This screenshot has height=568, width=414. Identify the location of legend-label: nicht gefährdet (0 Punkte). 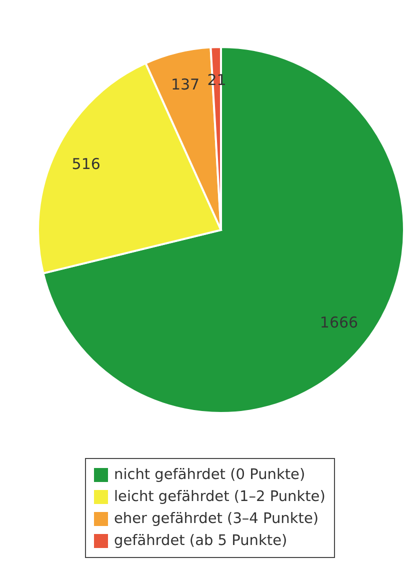
(210, 475).